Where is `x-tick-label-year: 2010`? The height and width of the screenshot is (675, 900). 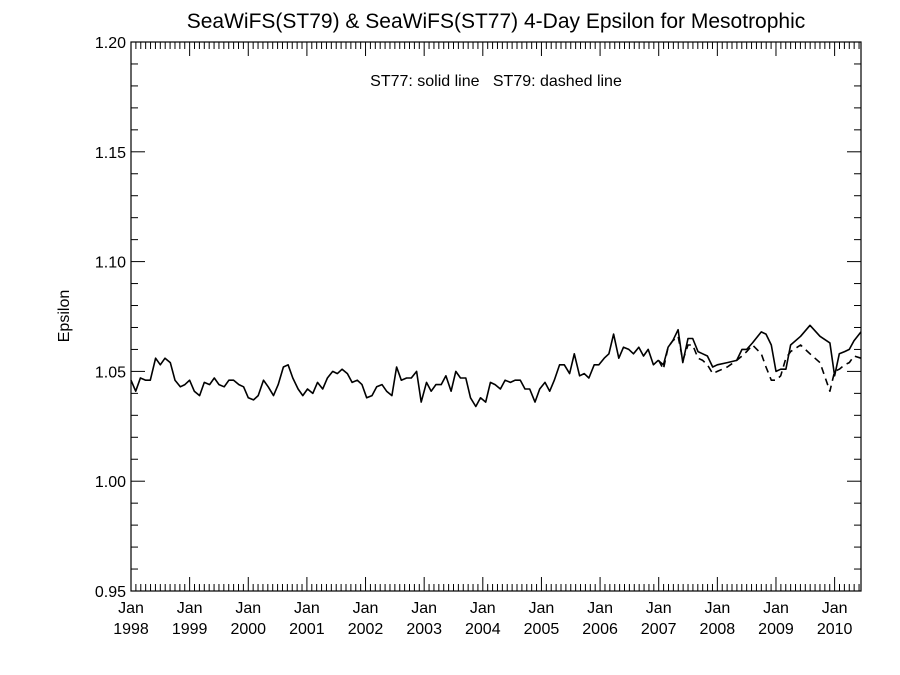 x-tick-label-year: 2010 is located at coordinates (835, 629).